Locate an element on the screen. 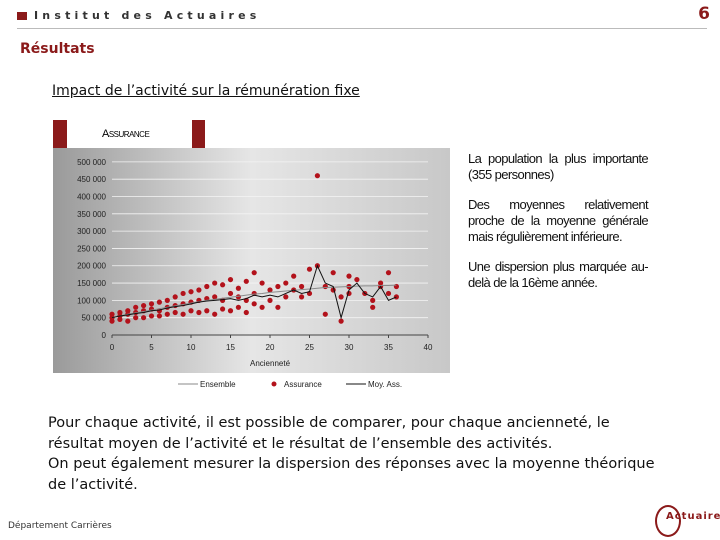 The width and height of the screenshot is (720, 540). section-title: Résultats is located at coordinates (57, 49).